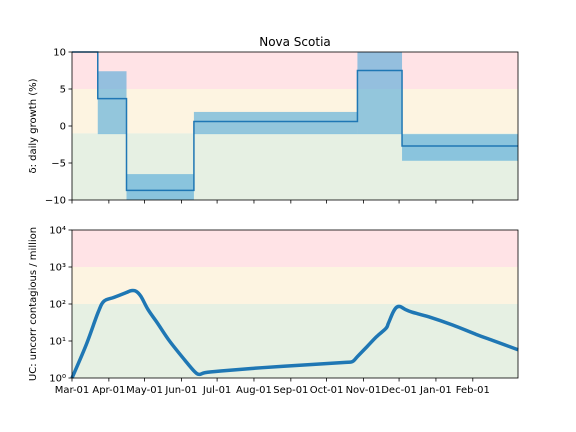  What do you see at coordinates (63, 127) in the screenshot?
I see `growth-y-tick-label: 0` at bounding box center [63, 127].